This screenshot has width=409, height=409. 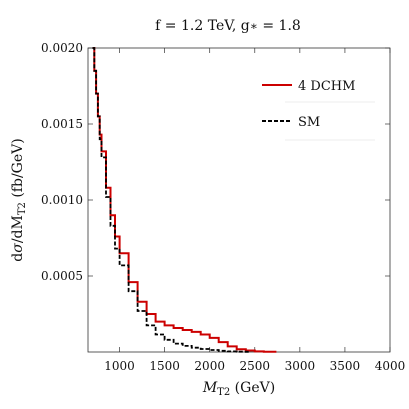 What do you see at coordinates (228, 26) in the screenshot?
I see `chart-title: f = 1.2 TeV, g∗ = 1.8` at bounding box center [228, 26].